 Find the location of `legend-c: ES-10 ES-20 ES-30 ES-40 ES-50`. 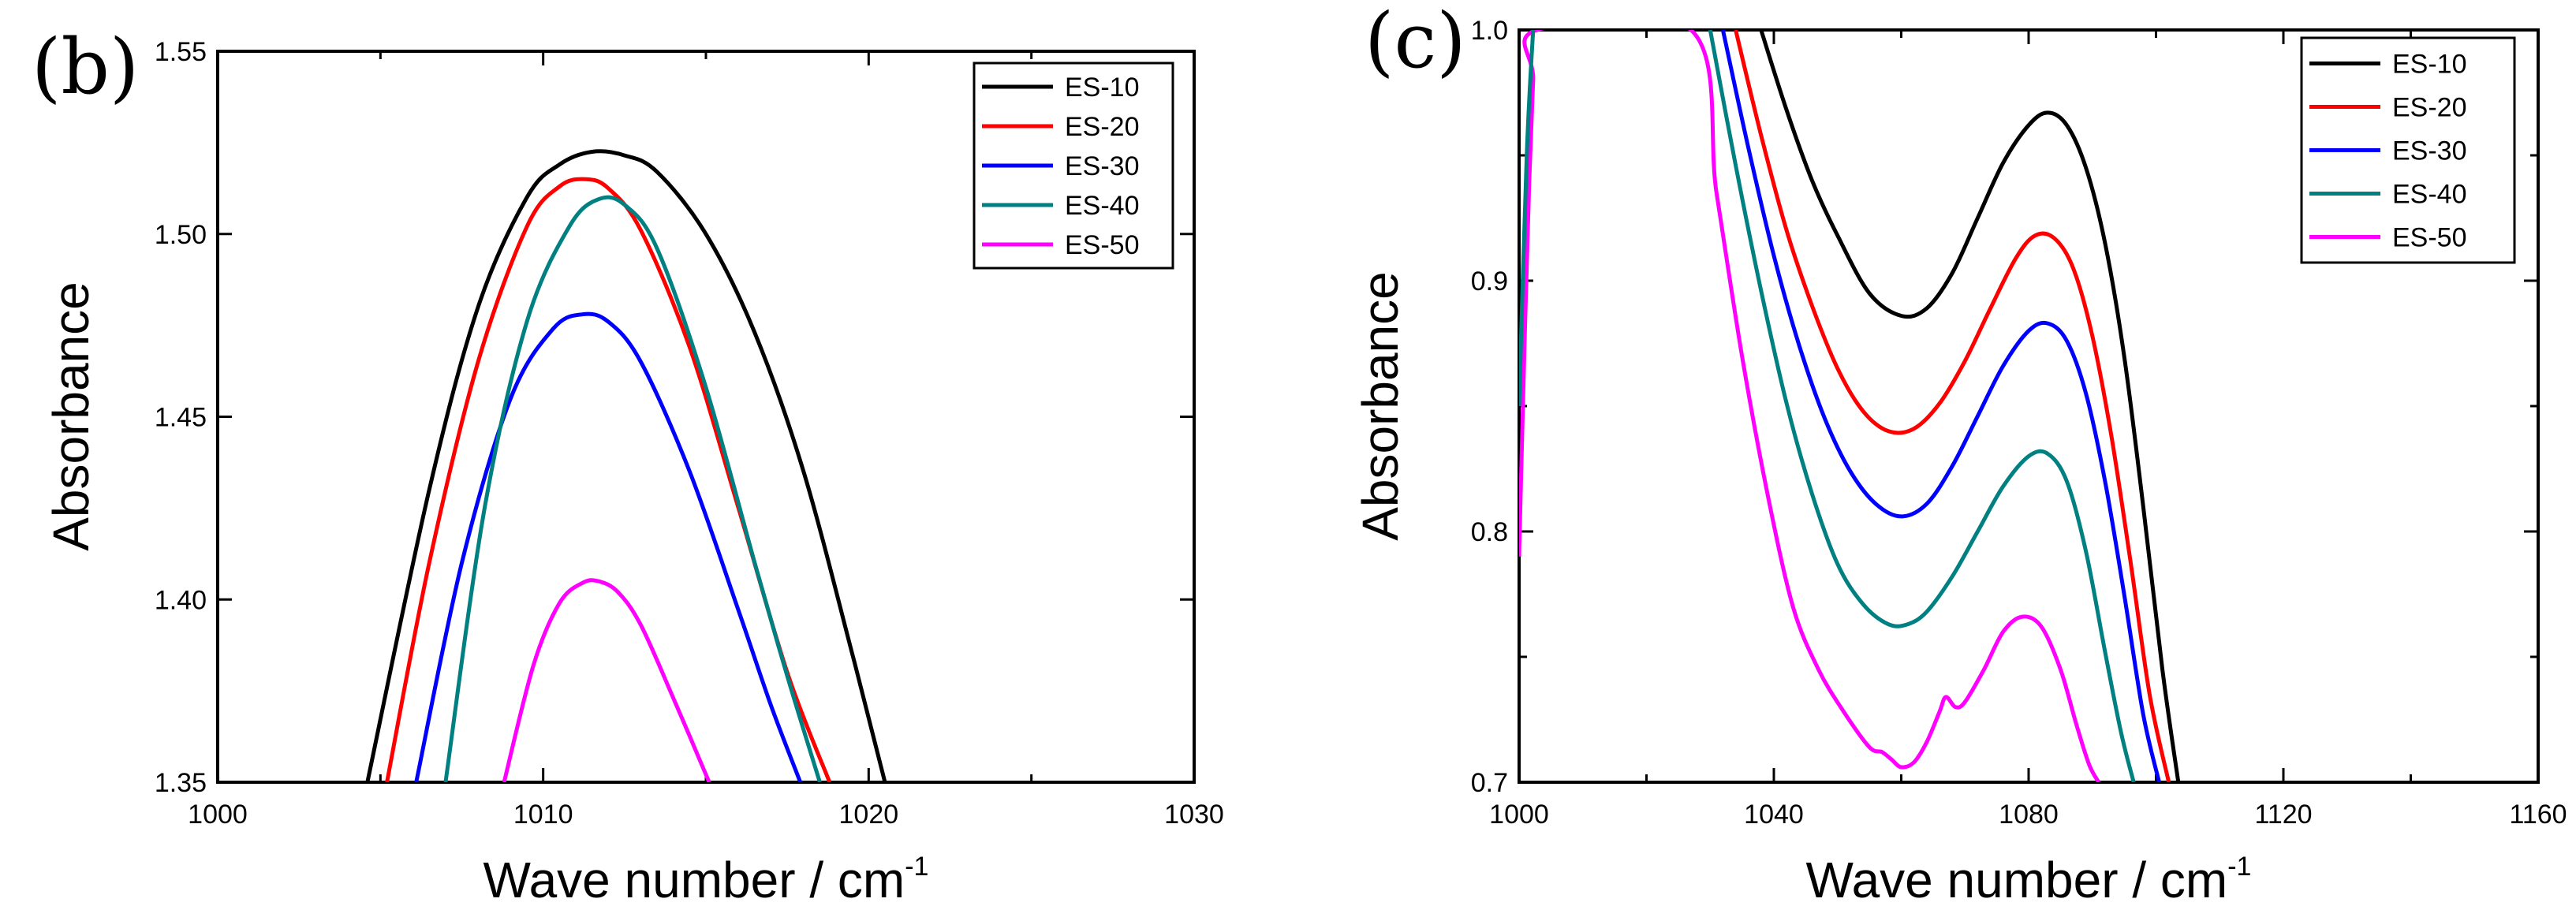

legend-c: ES-10 ES-20 ES-30 ES-40 ES-50 is located at coordinates (2408, 150).